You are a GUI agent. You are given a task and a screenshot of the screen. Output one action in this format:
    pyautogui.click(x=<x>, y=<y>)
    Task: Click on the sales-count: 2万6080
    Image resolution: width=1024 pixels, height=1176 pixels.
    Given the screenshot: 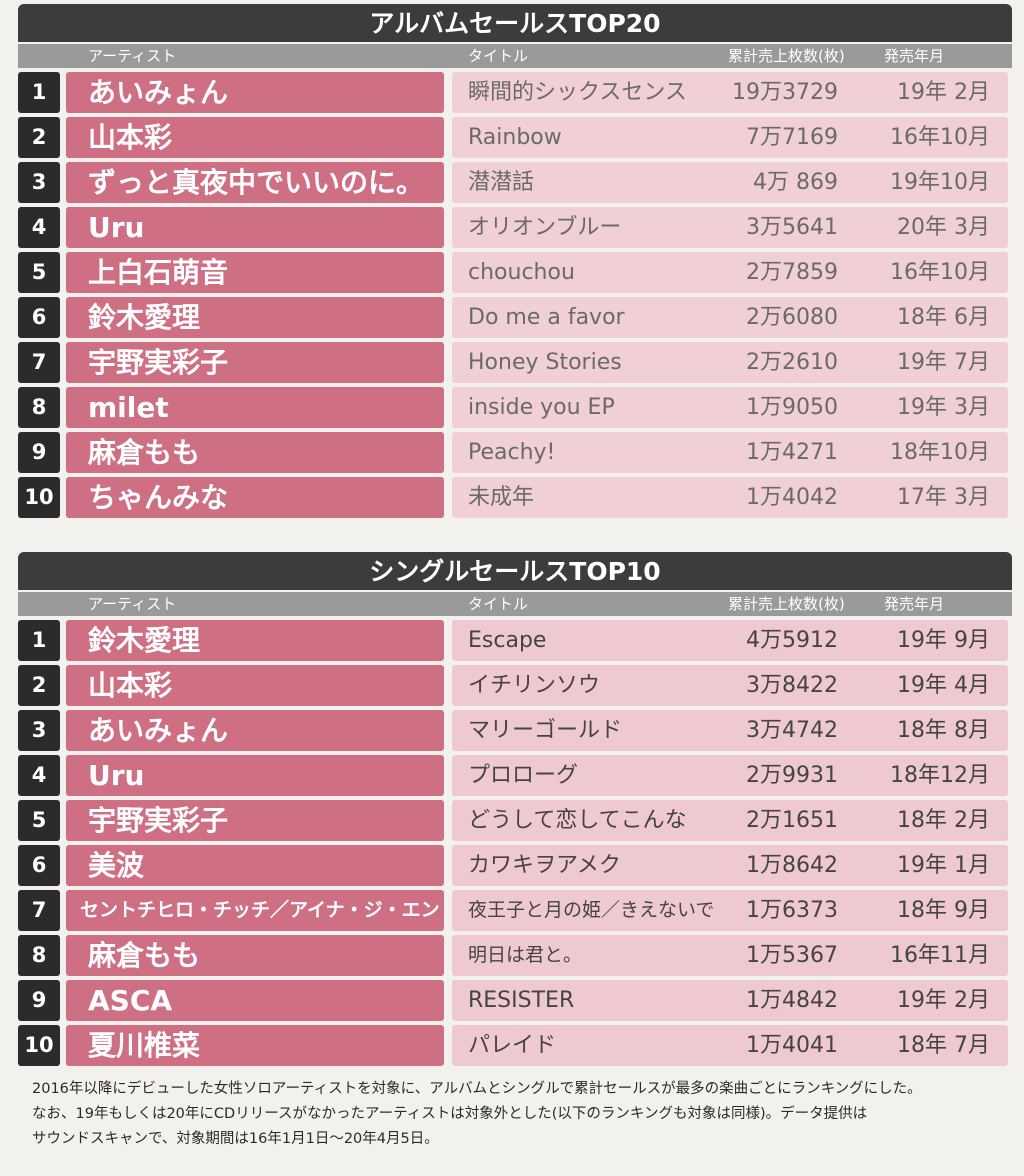 What is the action you would take?
    pyautogui.click(x=792, y=317)
    